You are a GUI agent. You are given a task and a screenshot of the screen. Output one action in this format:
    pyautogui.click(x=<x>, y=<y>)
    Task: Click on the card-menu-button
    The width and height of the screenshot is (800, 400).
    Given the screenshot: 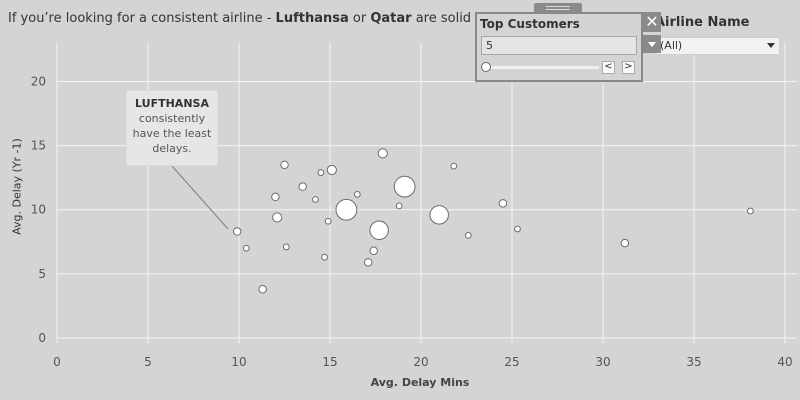 What is the action you would take?
    pyautogui.click(x=652, y=44)
    